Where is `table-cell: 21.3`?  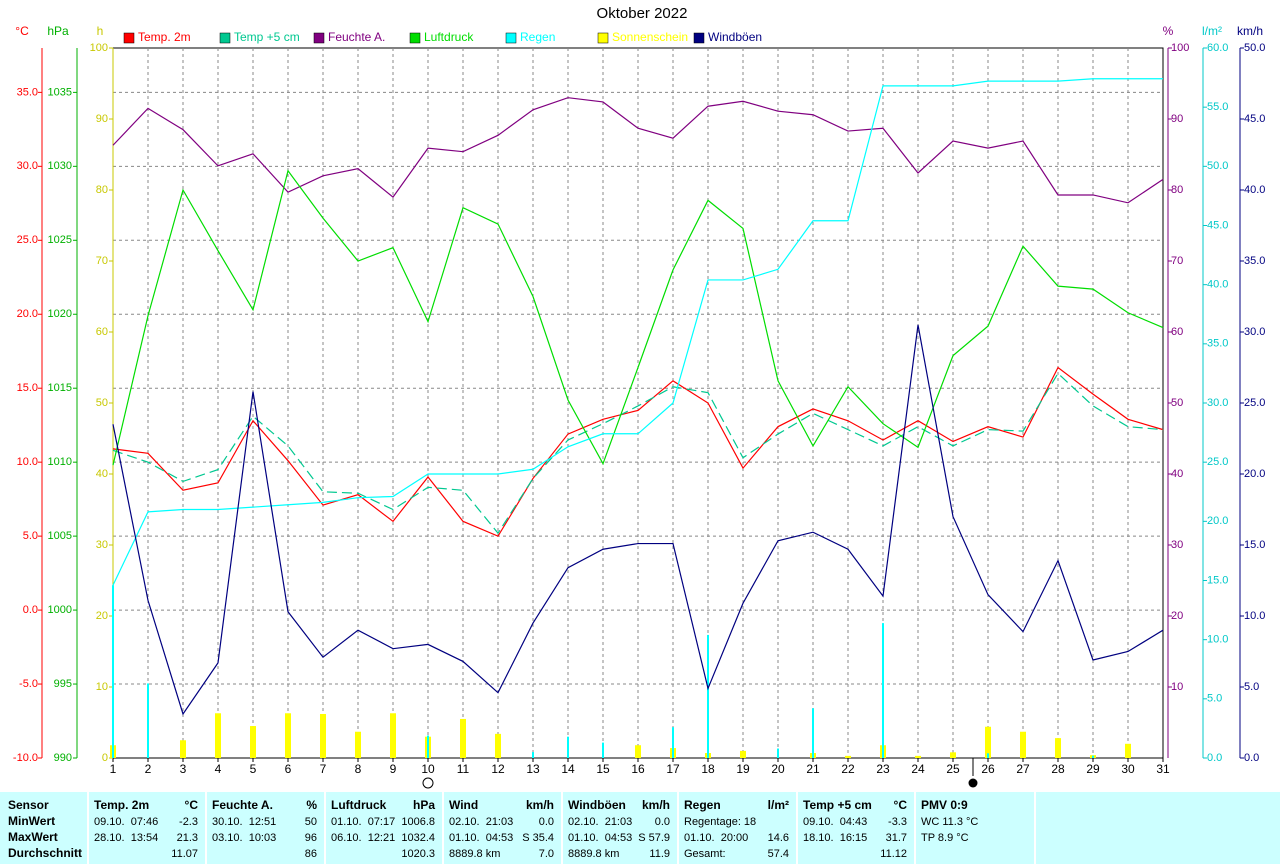
table-cell: 21.3 is located at coordinates (187, 838).